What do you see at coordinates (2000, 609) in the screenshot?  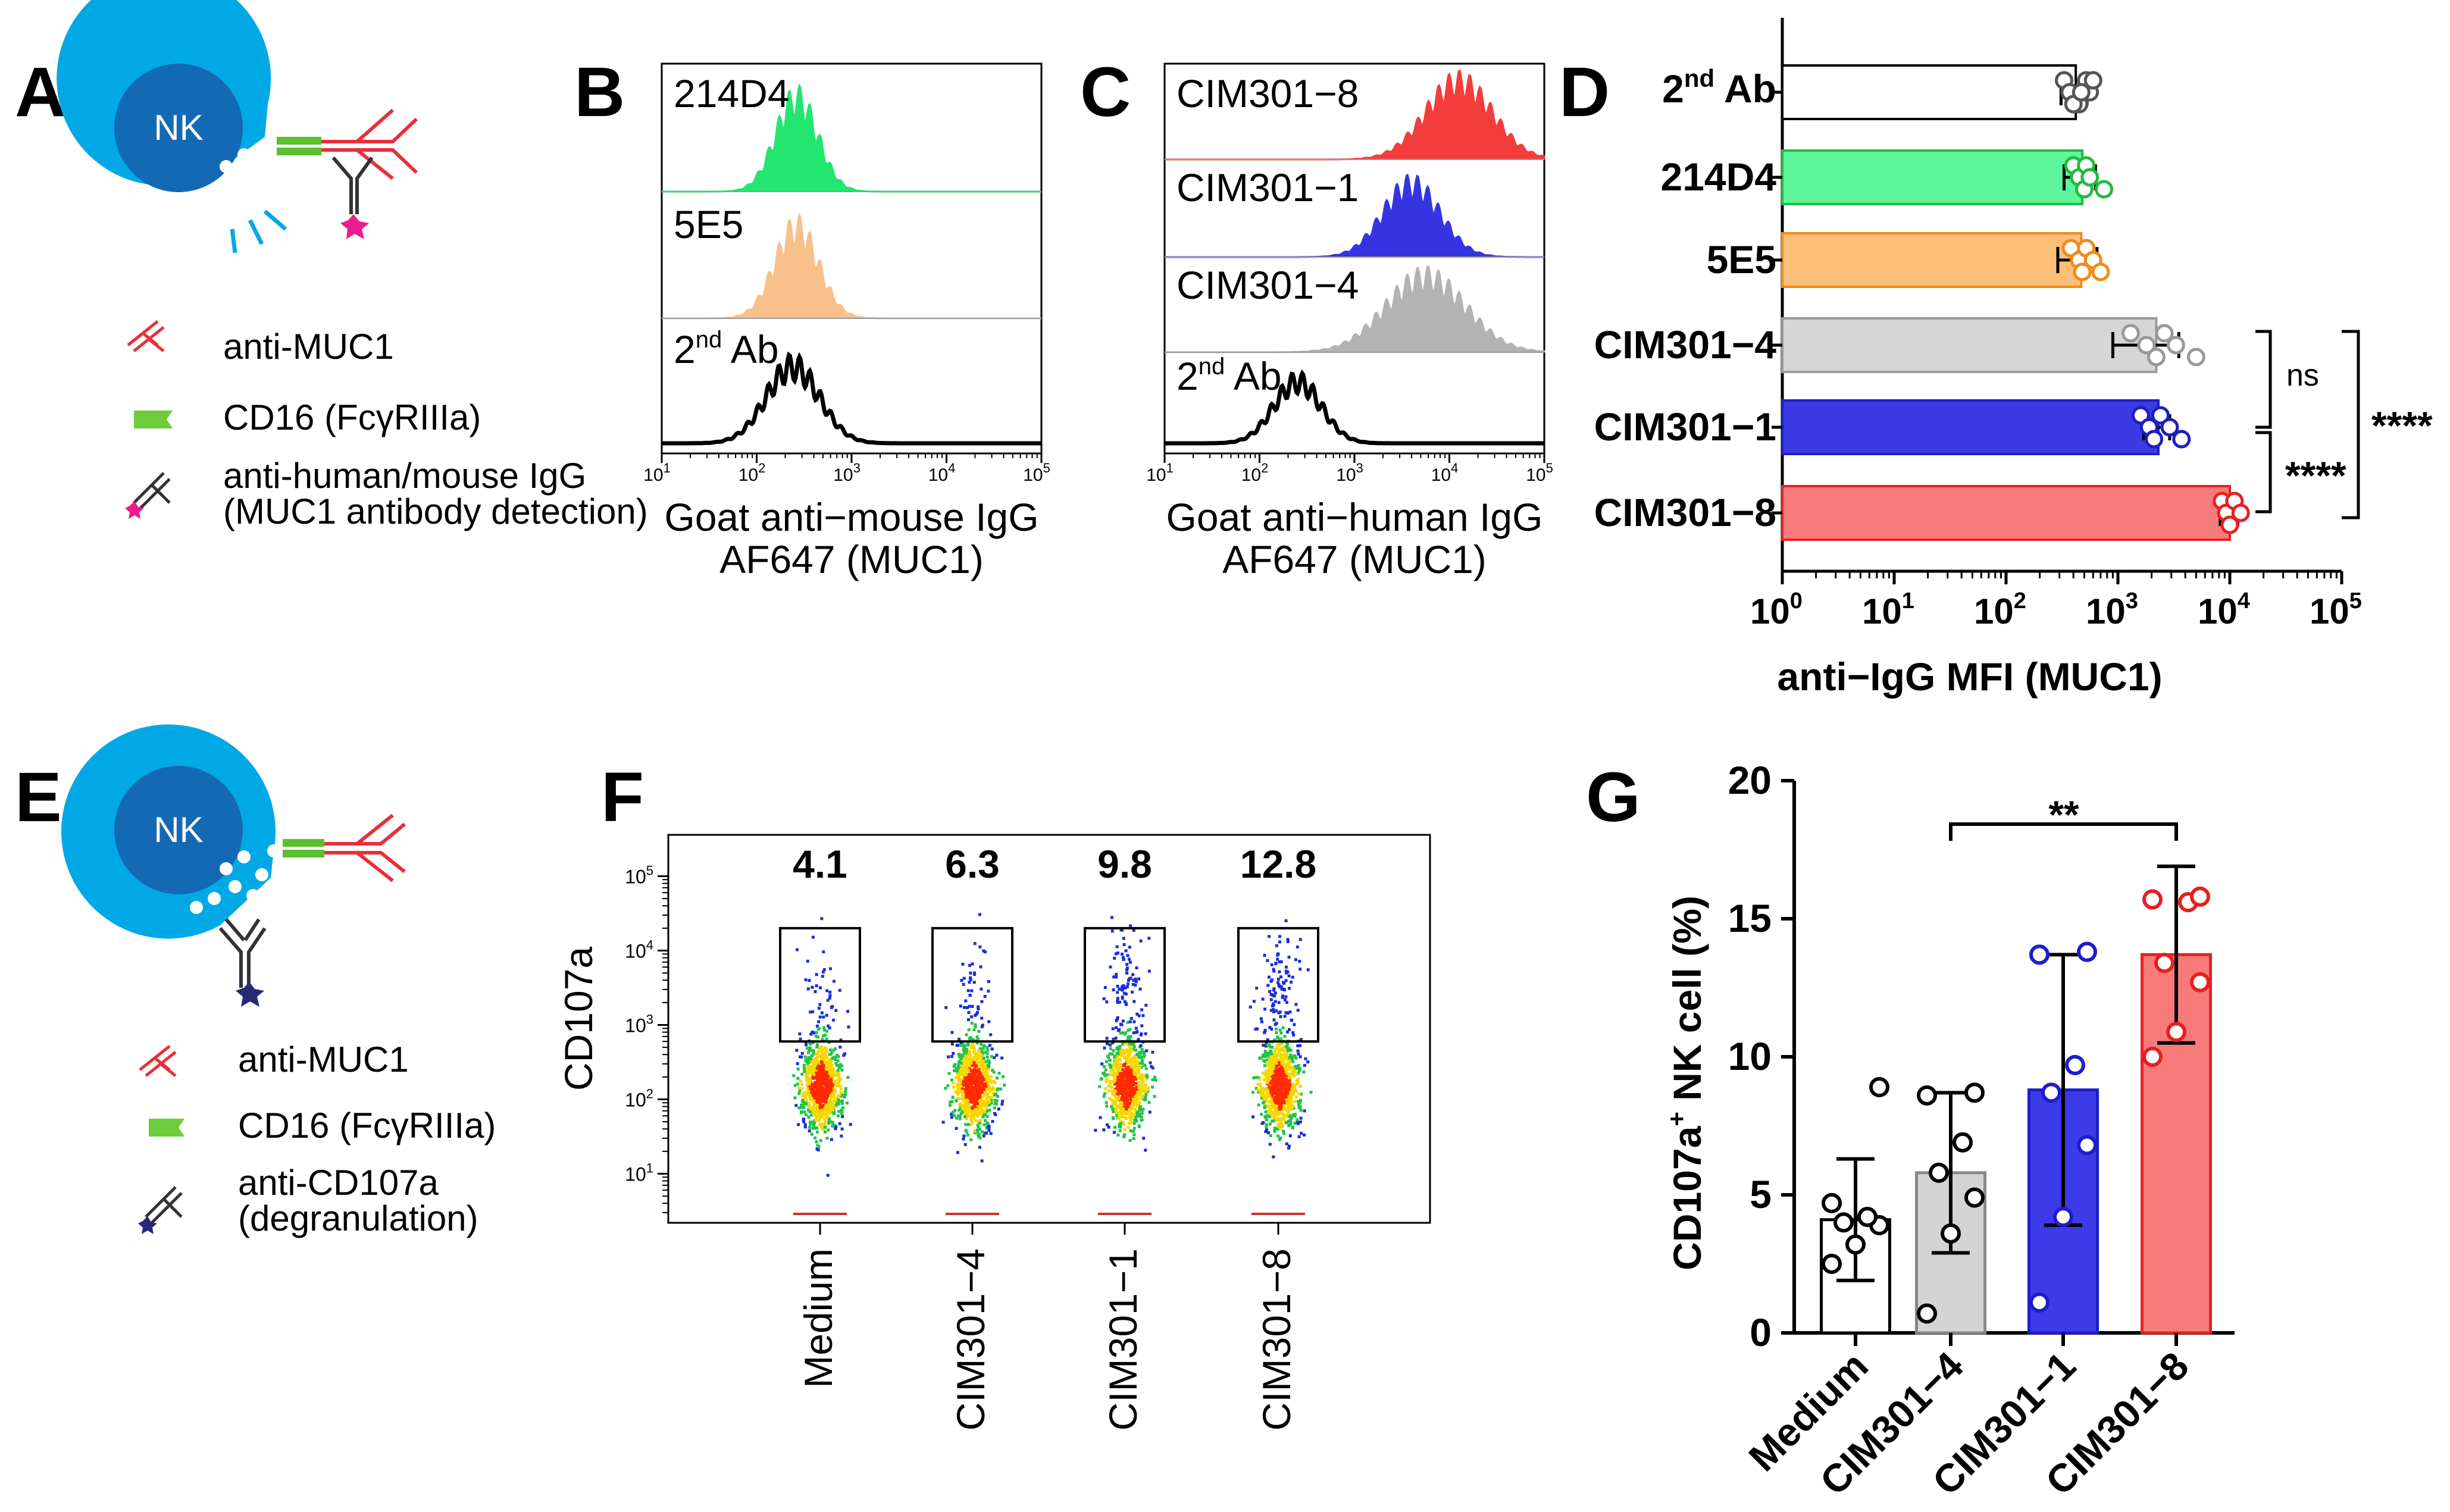 I see `x-tick-label: 10²` at bounding box center [2000, 609].